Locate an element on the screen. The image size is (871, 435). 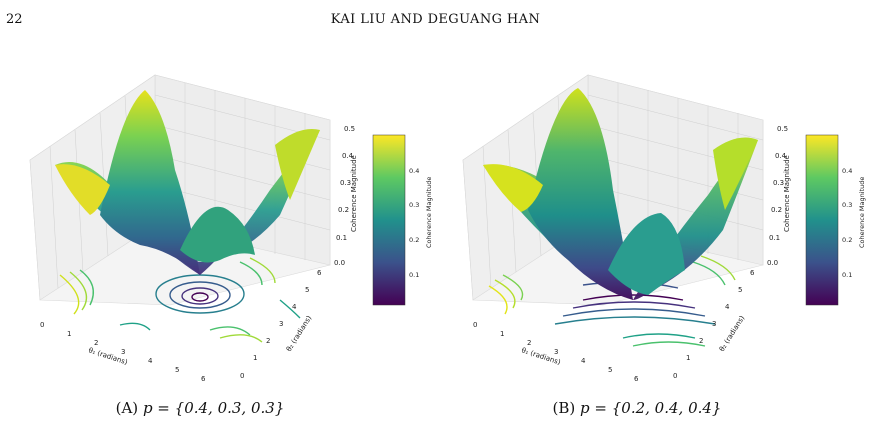
colorbar-b: 0.4 0.3 0.2 0.1 Coherence Magnitude is located at coordinates (835, 220).